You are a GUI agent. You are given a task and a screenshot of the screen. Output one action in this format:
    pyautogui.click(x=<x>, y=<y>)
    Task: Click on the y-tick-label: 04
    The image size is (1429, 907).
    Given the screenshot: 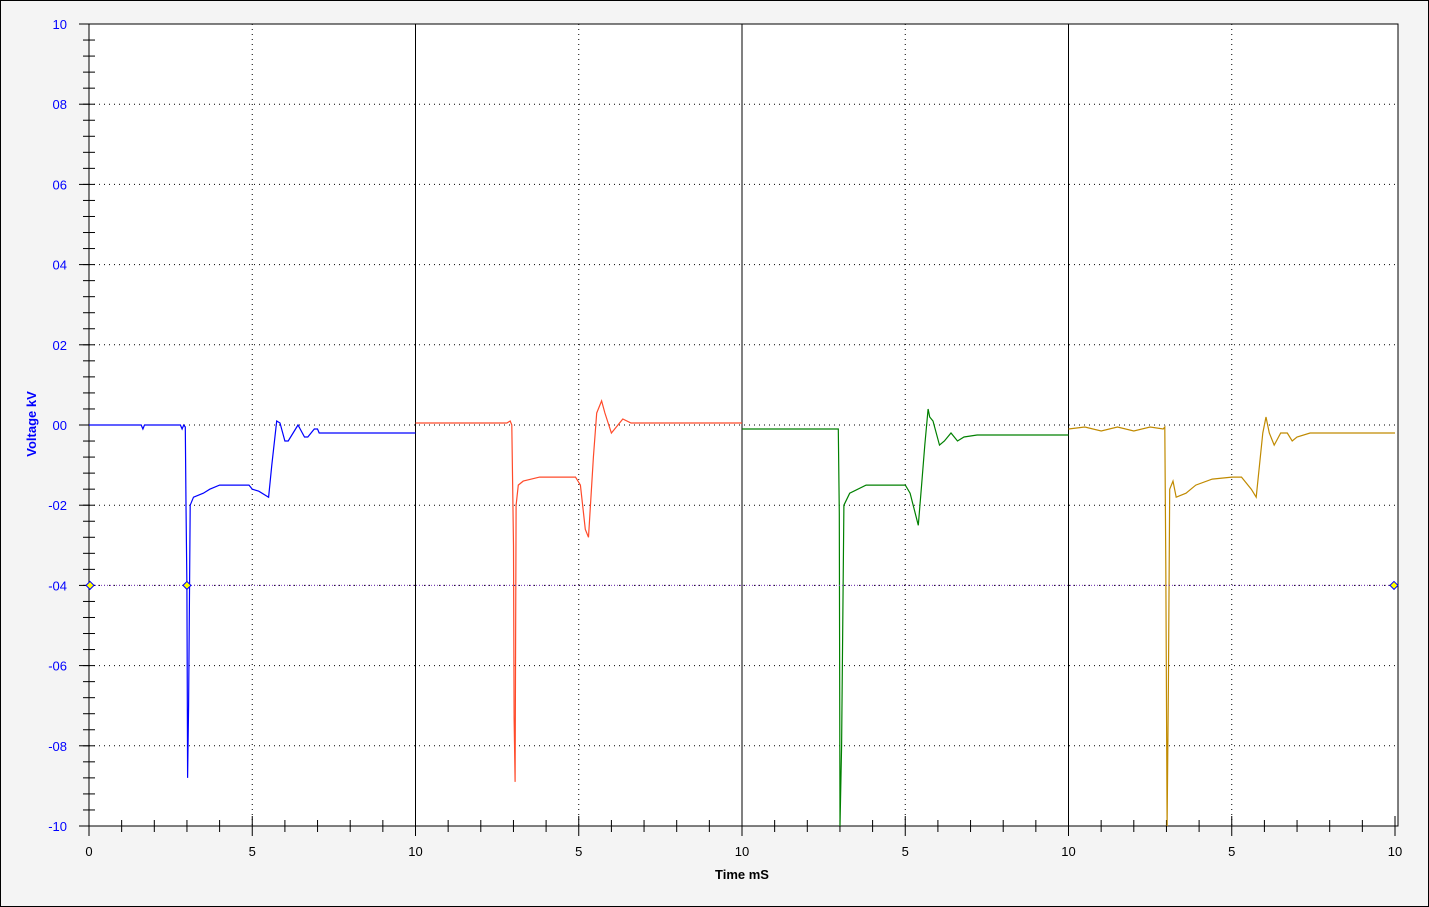 What is the action you would take?
    pyautogui.click(x=60, y=265)
    